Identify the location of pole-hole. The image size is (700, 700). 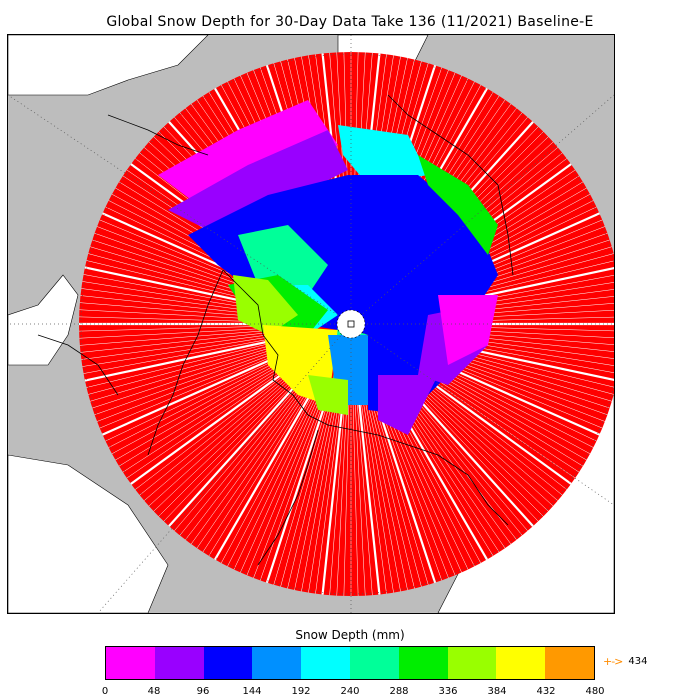
(351, 324).